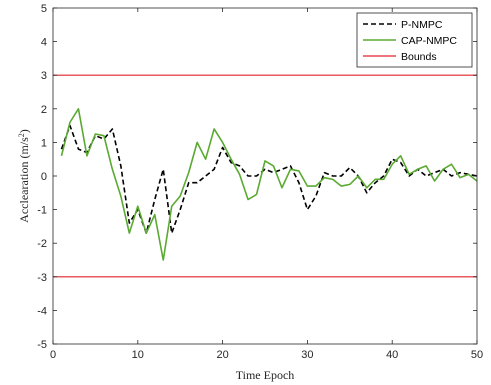 Image resolution: width=491 pixels, height=385 pixels. Describe the element at coordinates (392, 355) in the screenshot. I see `x-tick-label-40: 40` at that location.